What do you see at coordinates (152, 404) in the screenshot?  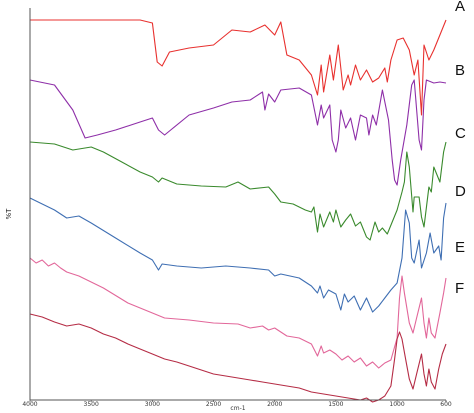 I see `x-tick-label: 3000` at bounding box center [152, 404].